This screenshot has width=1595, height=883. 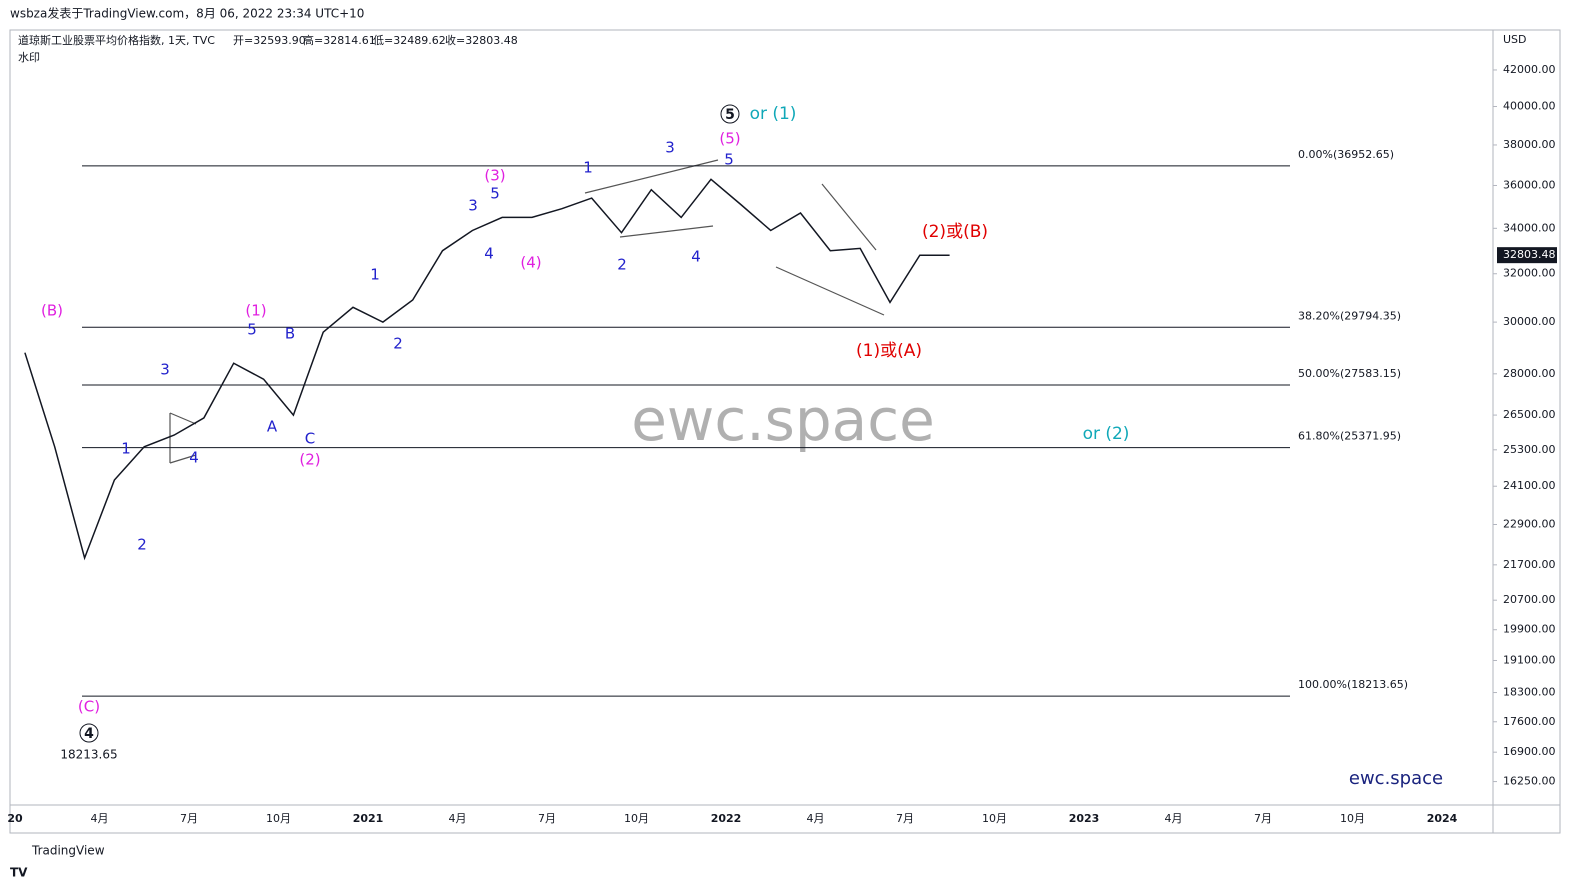 I want to click on fib-label: 100.00%(18213.65), so click(x=1353, y=684).